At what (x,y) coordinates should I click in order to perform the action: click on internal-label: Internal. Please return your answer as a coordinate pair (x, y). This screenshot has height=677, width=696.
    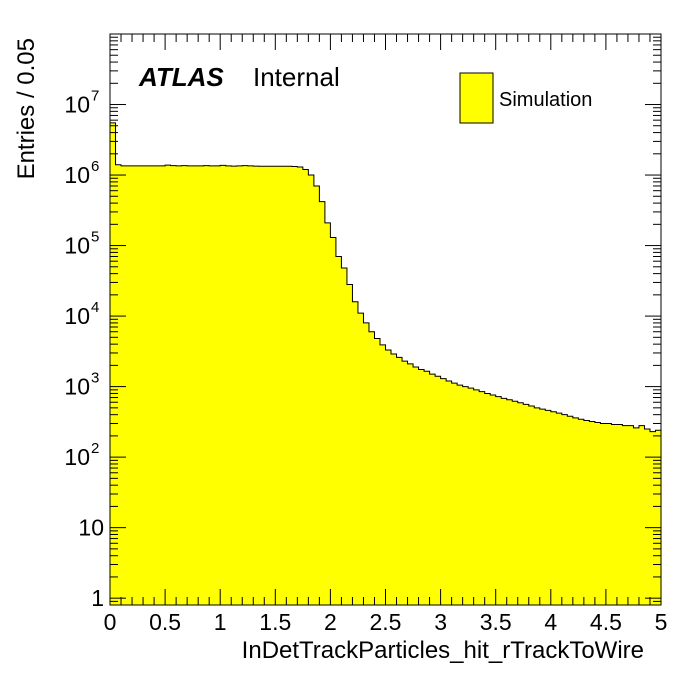
    Looking at the image, I should click on (296, 77).